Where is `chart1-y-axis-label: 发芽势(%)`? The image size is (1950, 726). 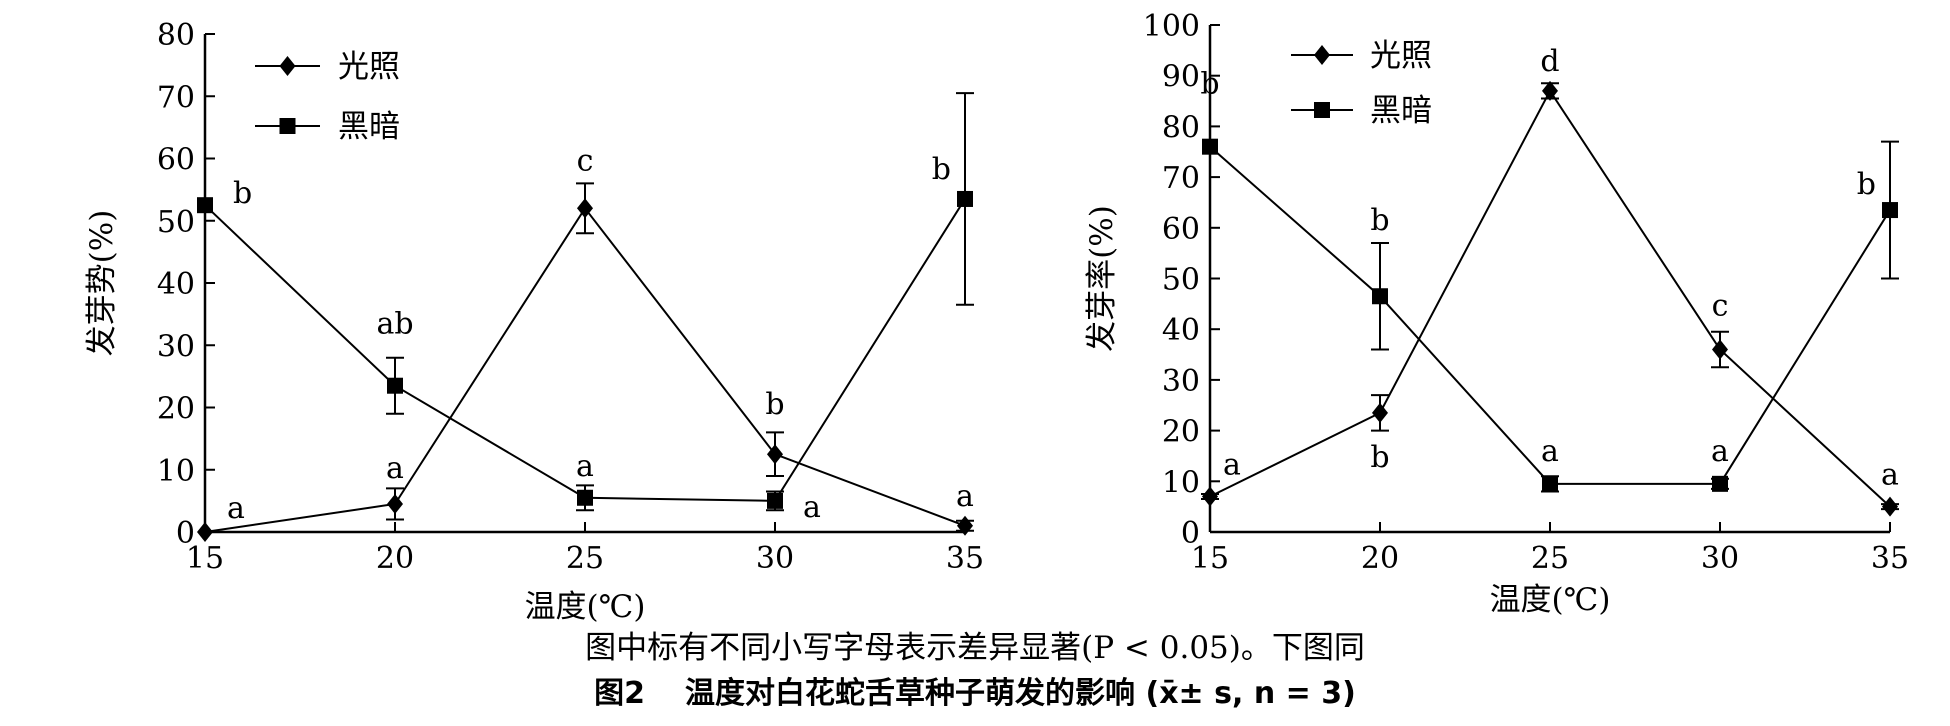
chart1-y-axis-label: 发芽势(%) is located at coordinates (102, 283).